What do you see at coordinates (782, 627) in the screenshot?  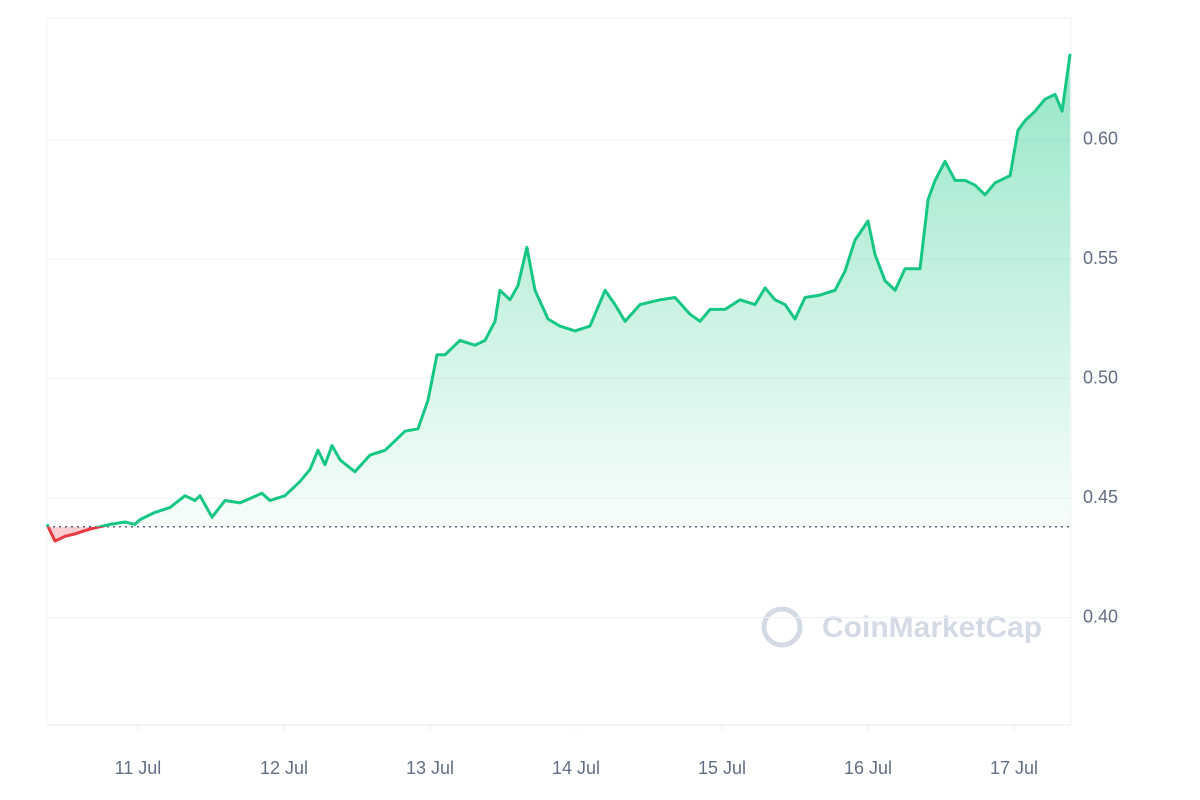 I see `watermark-logo` at bounding box center [782, 627].